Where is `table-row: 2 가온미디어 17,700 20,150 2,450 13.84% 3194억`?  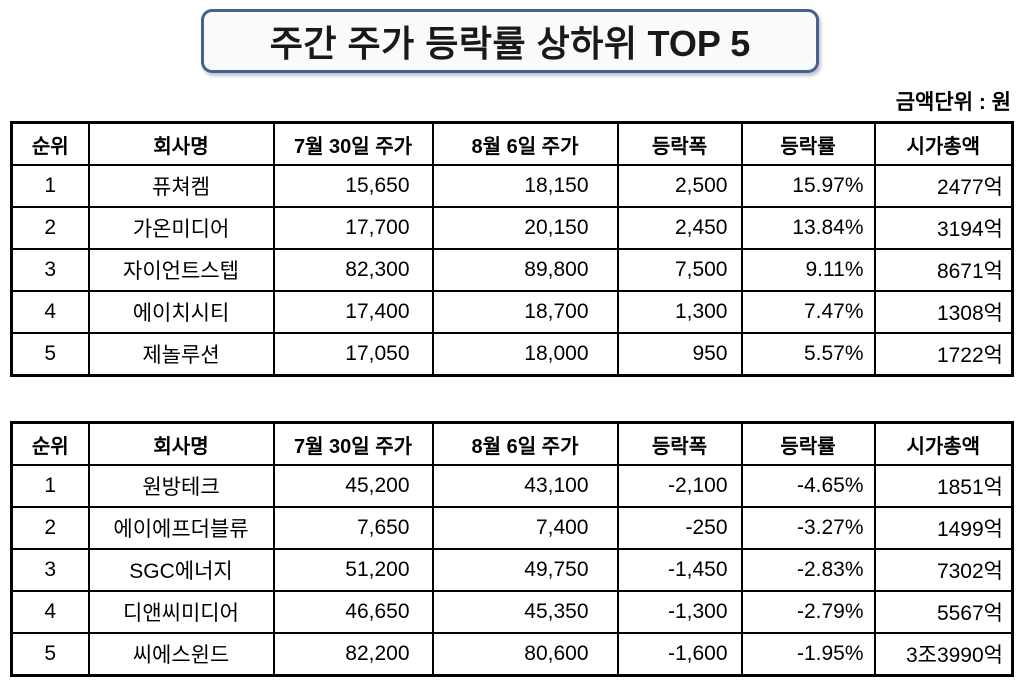
table-row: 2 가온미디어 17,700 20,150 2,450 13.84% 3194억 is located at coordinates (512, 228).